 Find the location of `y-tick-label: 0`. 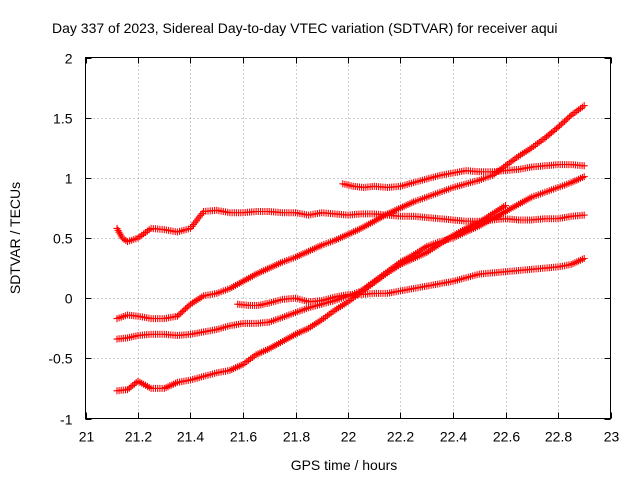

y-tick-label: 0 is located at coordinates (69, 299).